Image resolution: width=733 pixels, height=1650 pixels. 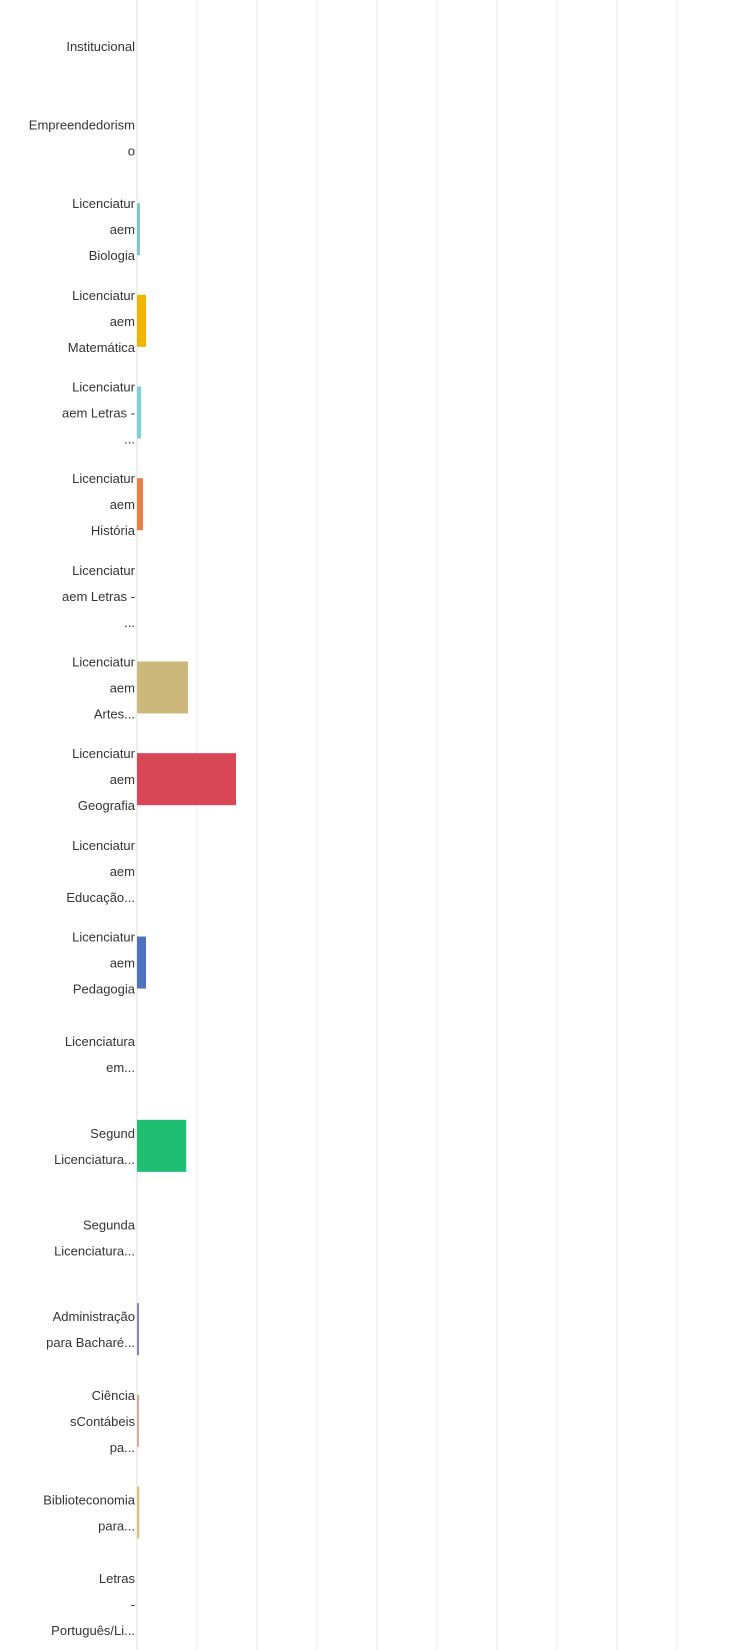 I want to click on category-label: Licenciatur aem Geografia, so click(x=104, y=779).